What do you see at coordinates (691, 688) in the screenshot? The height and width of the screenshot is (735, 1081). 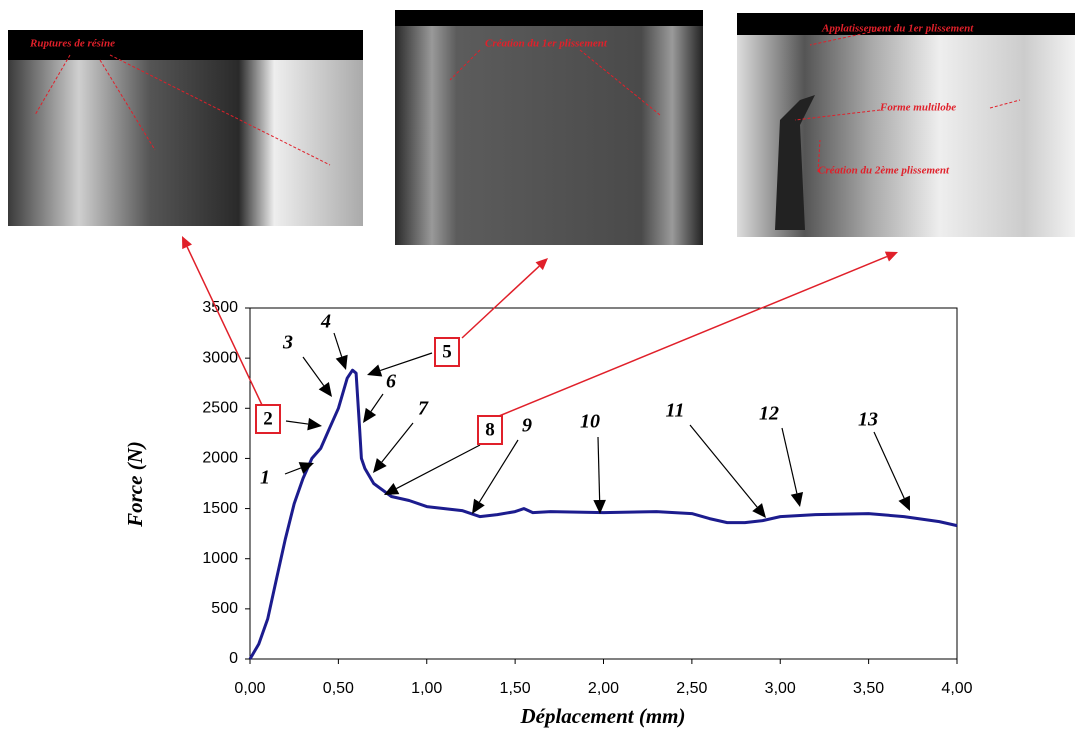 I see `x-tick-label: 2,50` at bounding box center [691, 688].